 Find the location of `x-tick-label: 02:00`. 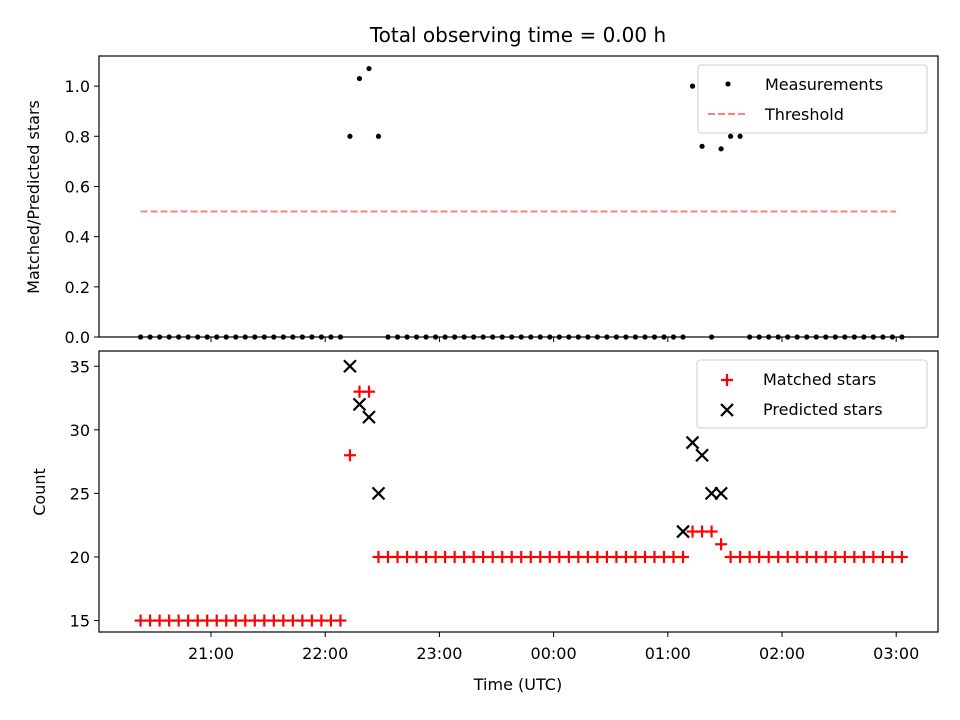

x-tick-label: 02:00 is located at coordinates (782, 653).